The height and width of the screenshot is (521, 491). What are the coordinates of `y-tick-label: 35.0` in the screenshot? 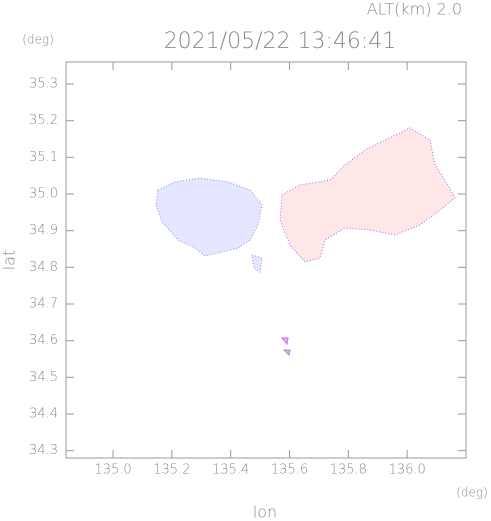 It's located at (43, 194).